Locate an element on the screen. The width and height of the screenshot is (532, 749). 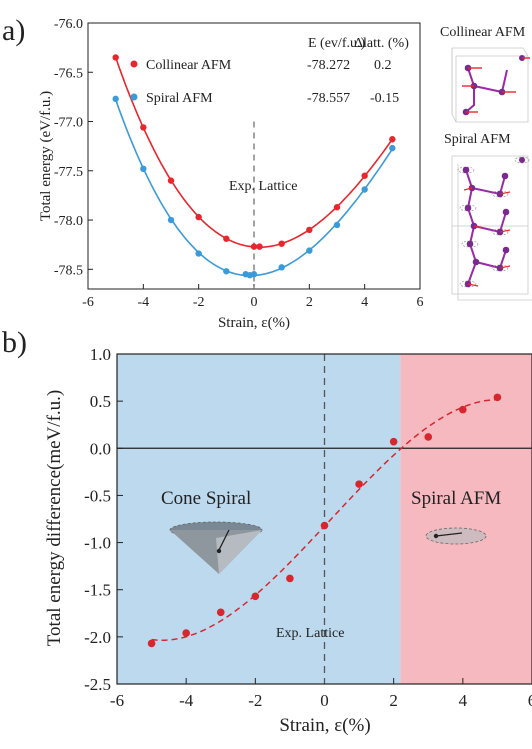
y-tick-label: -76.5 is located at coordinates (68, 73).